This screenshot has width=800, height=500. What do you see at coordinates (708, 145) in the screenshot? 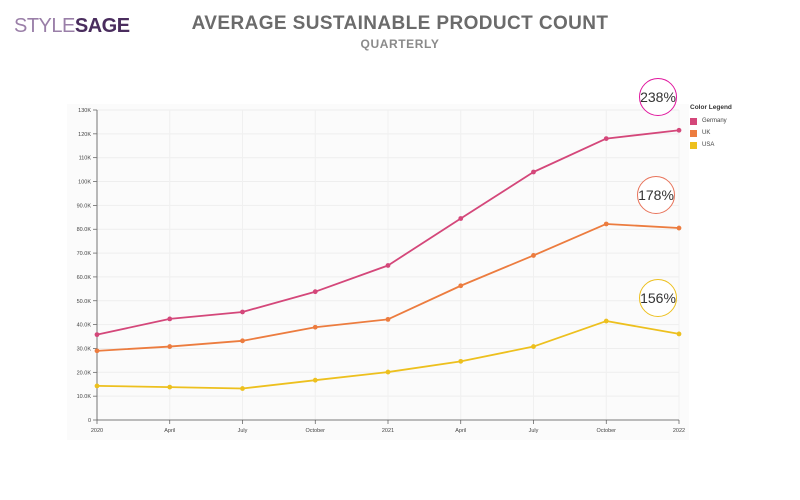
I see `legend-label-usa: USA` at bounding box center [708, 145].